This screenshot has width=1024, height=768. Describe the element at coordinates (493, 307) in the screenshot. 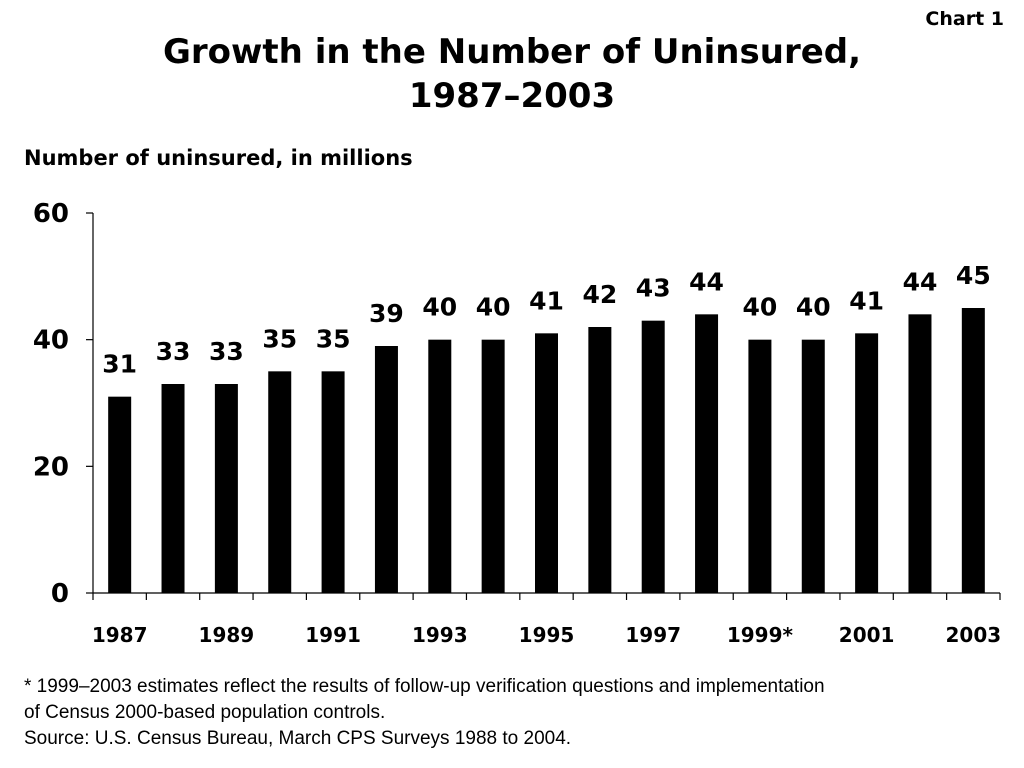

I see `data-label-1994: 40` at that location.